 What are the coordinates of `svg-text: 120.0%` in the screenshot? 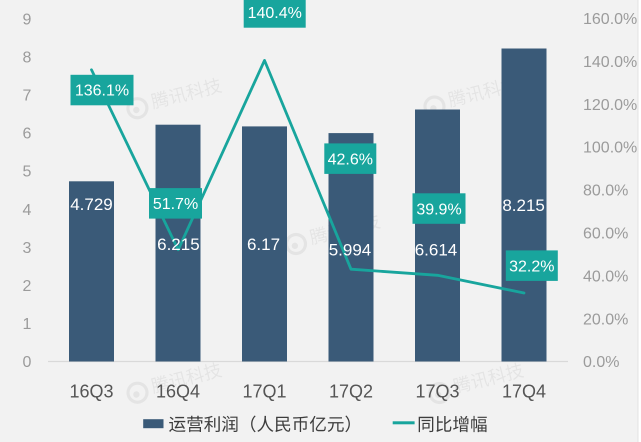 It's located at (610, 105).